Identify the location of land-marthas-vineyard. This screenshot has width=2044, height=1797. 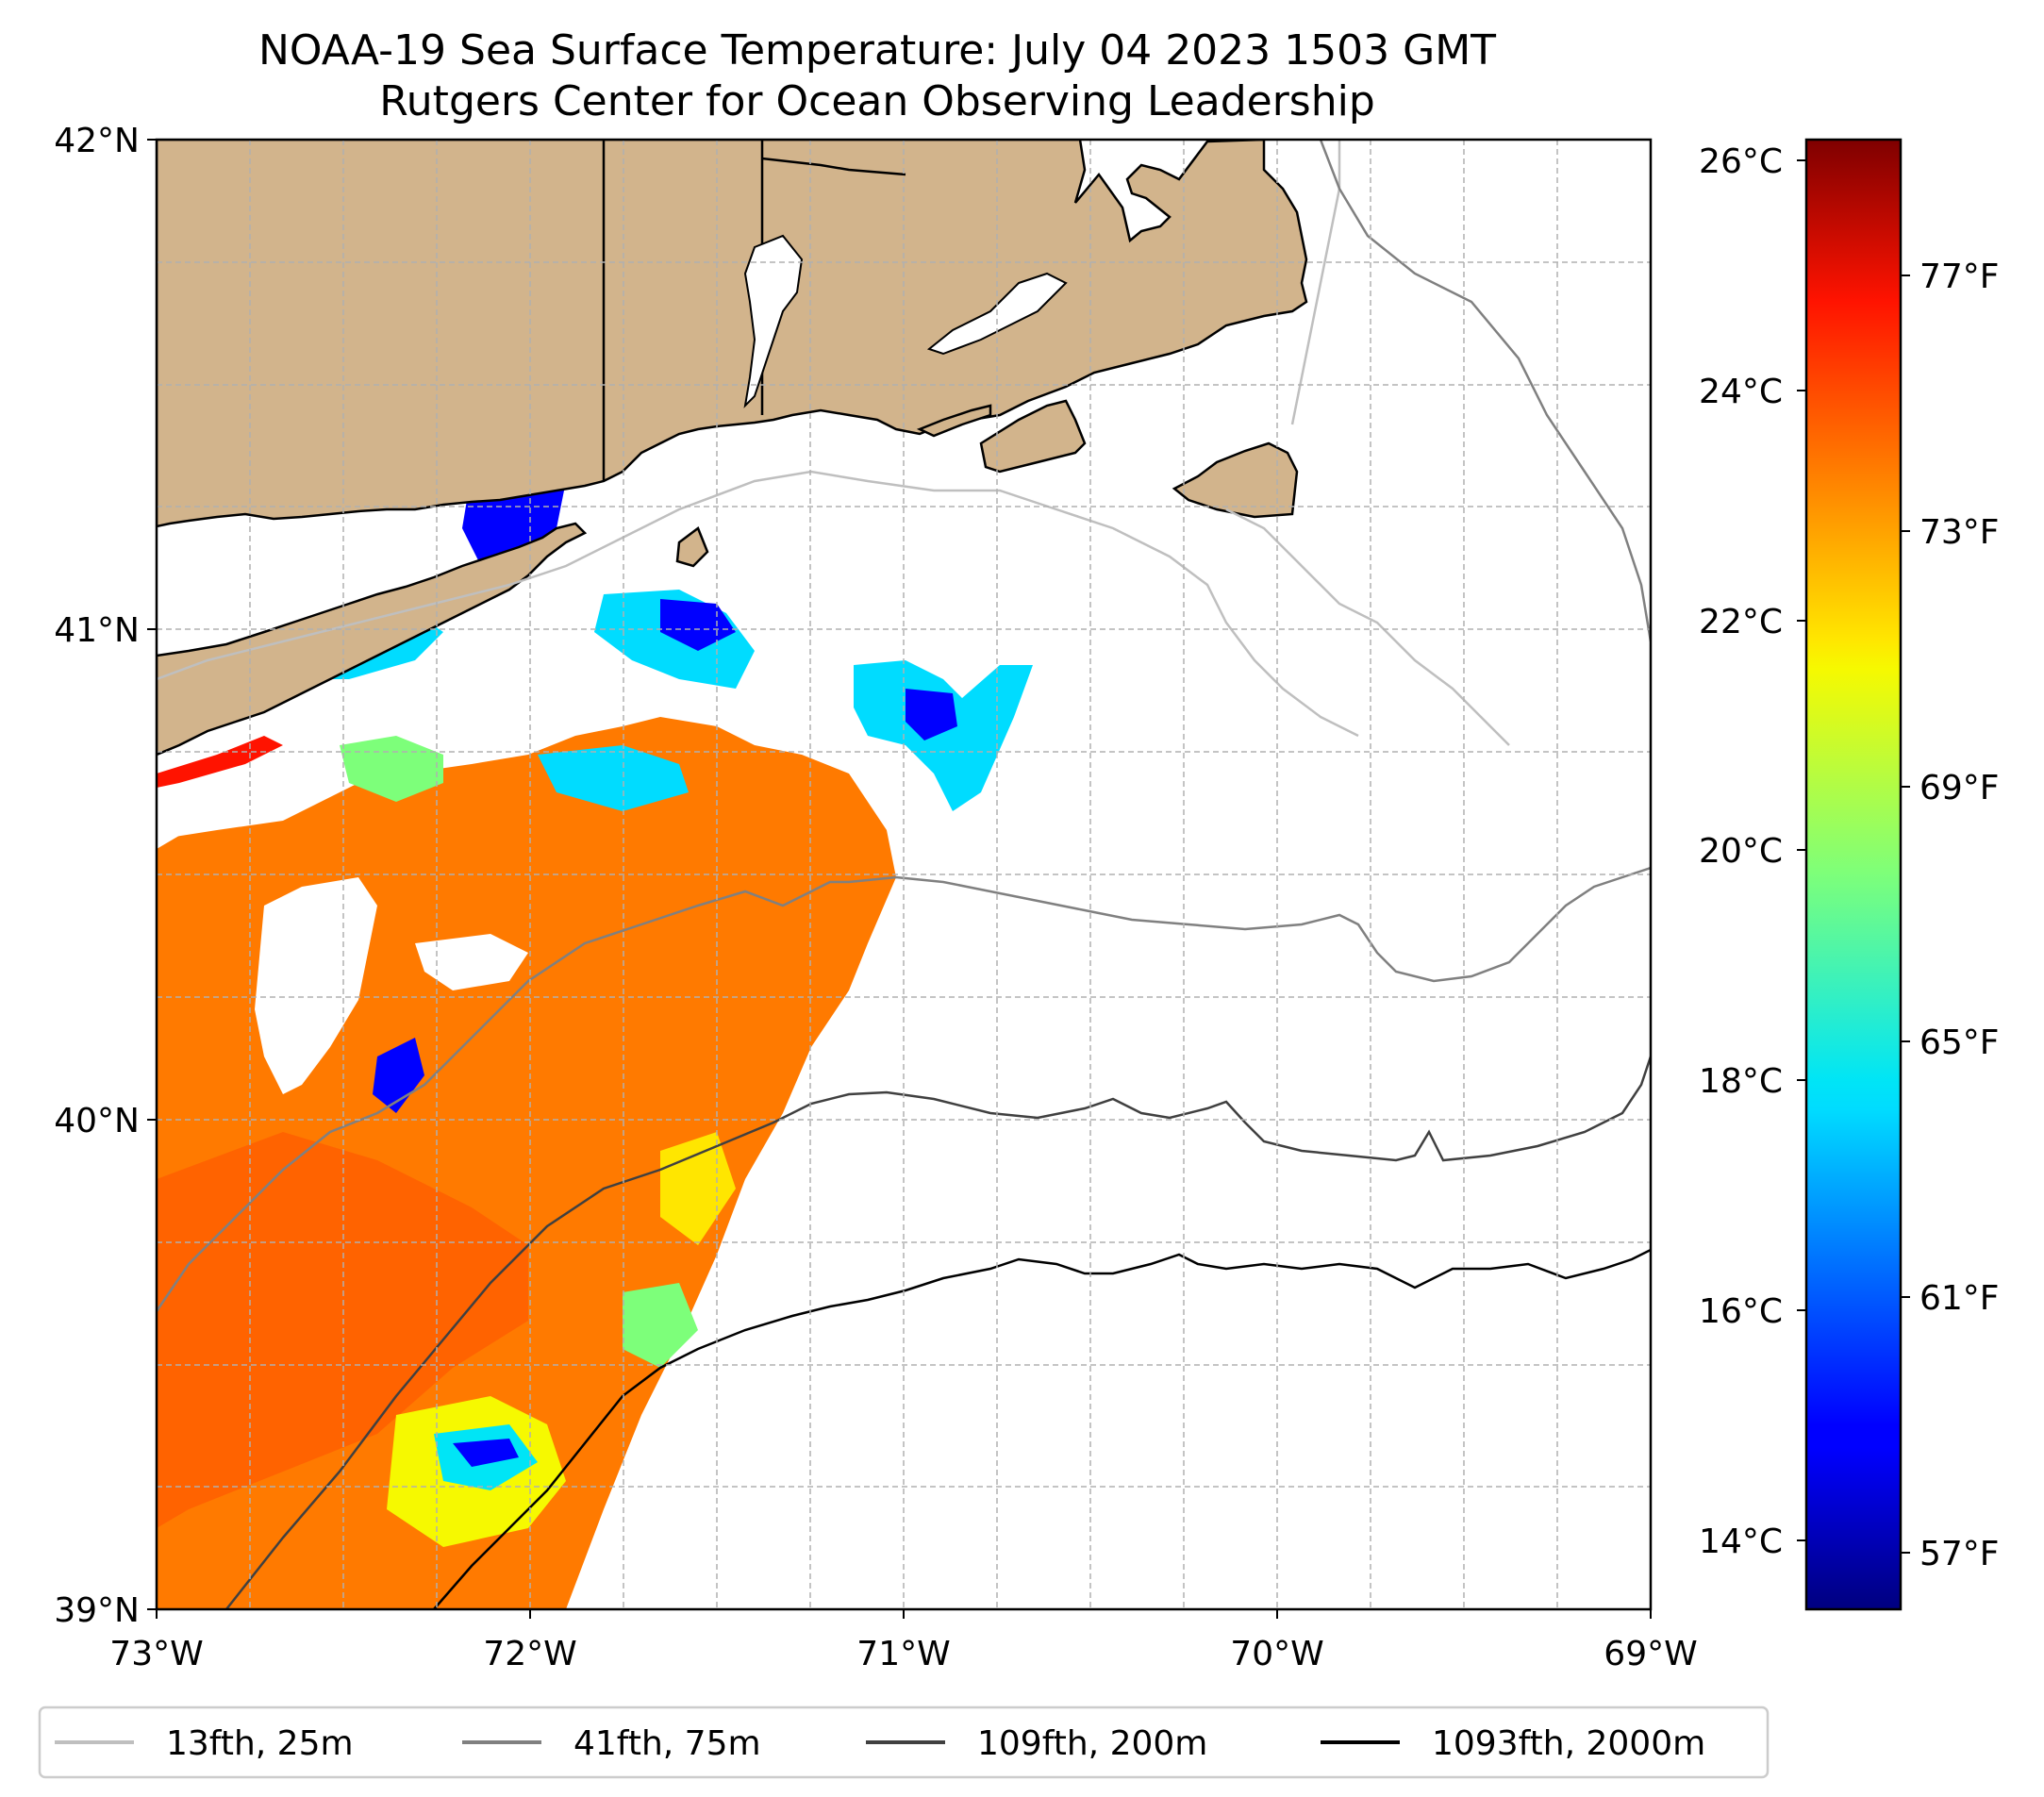
(1033, 436).